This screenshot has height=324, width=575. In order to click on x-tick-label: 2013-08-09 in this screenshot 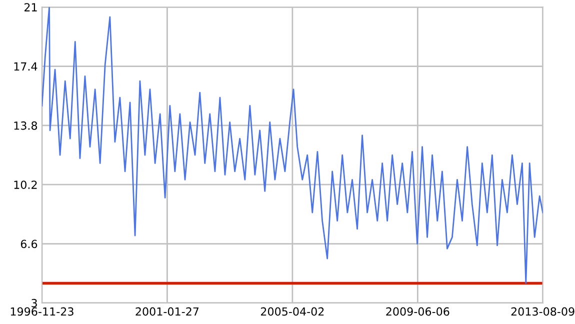, I will do `click(542, 311)`.